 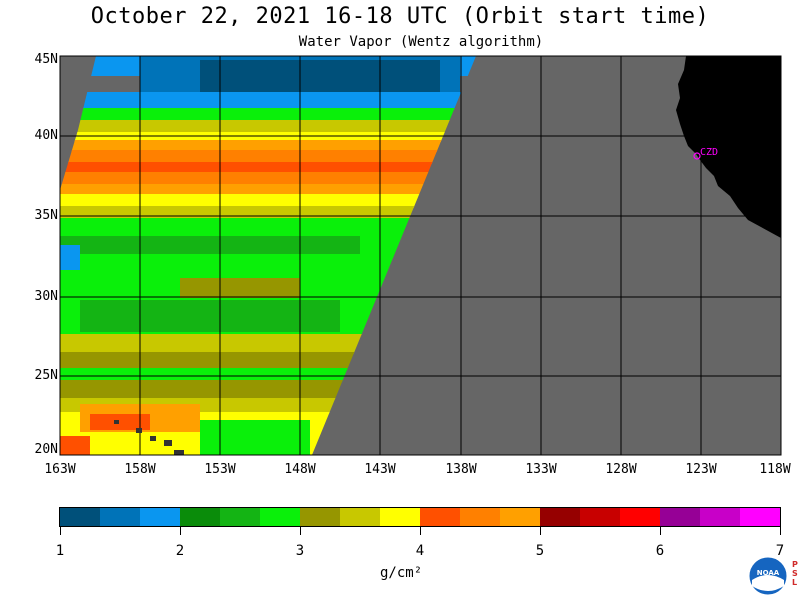 I want to click on lon-label: 138W, so click(x=461, y=469).